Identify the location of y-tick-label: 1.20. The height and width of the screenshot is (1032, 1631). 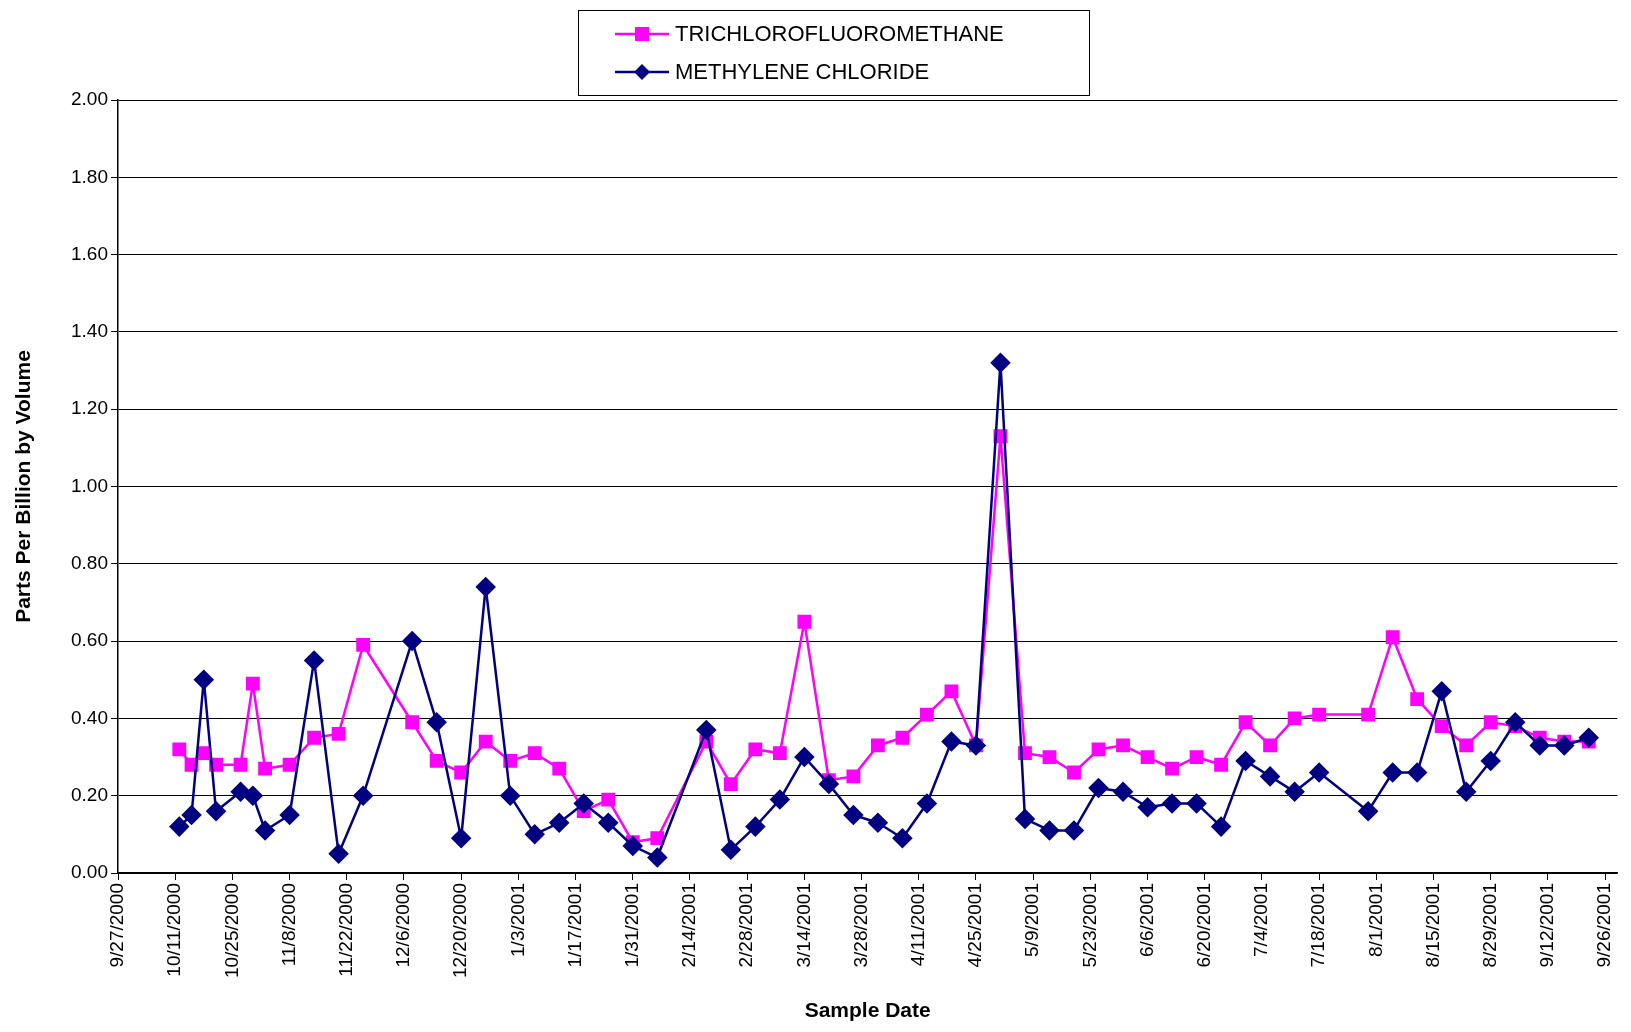
(89, 408).